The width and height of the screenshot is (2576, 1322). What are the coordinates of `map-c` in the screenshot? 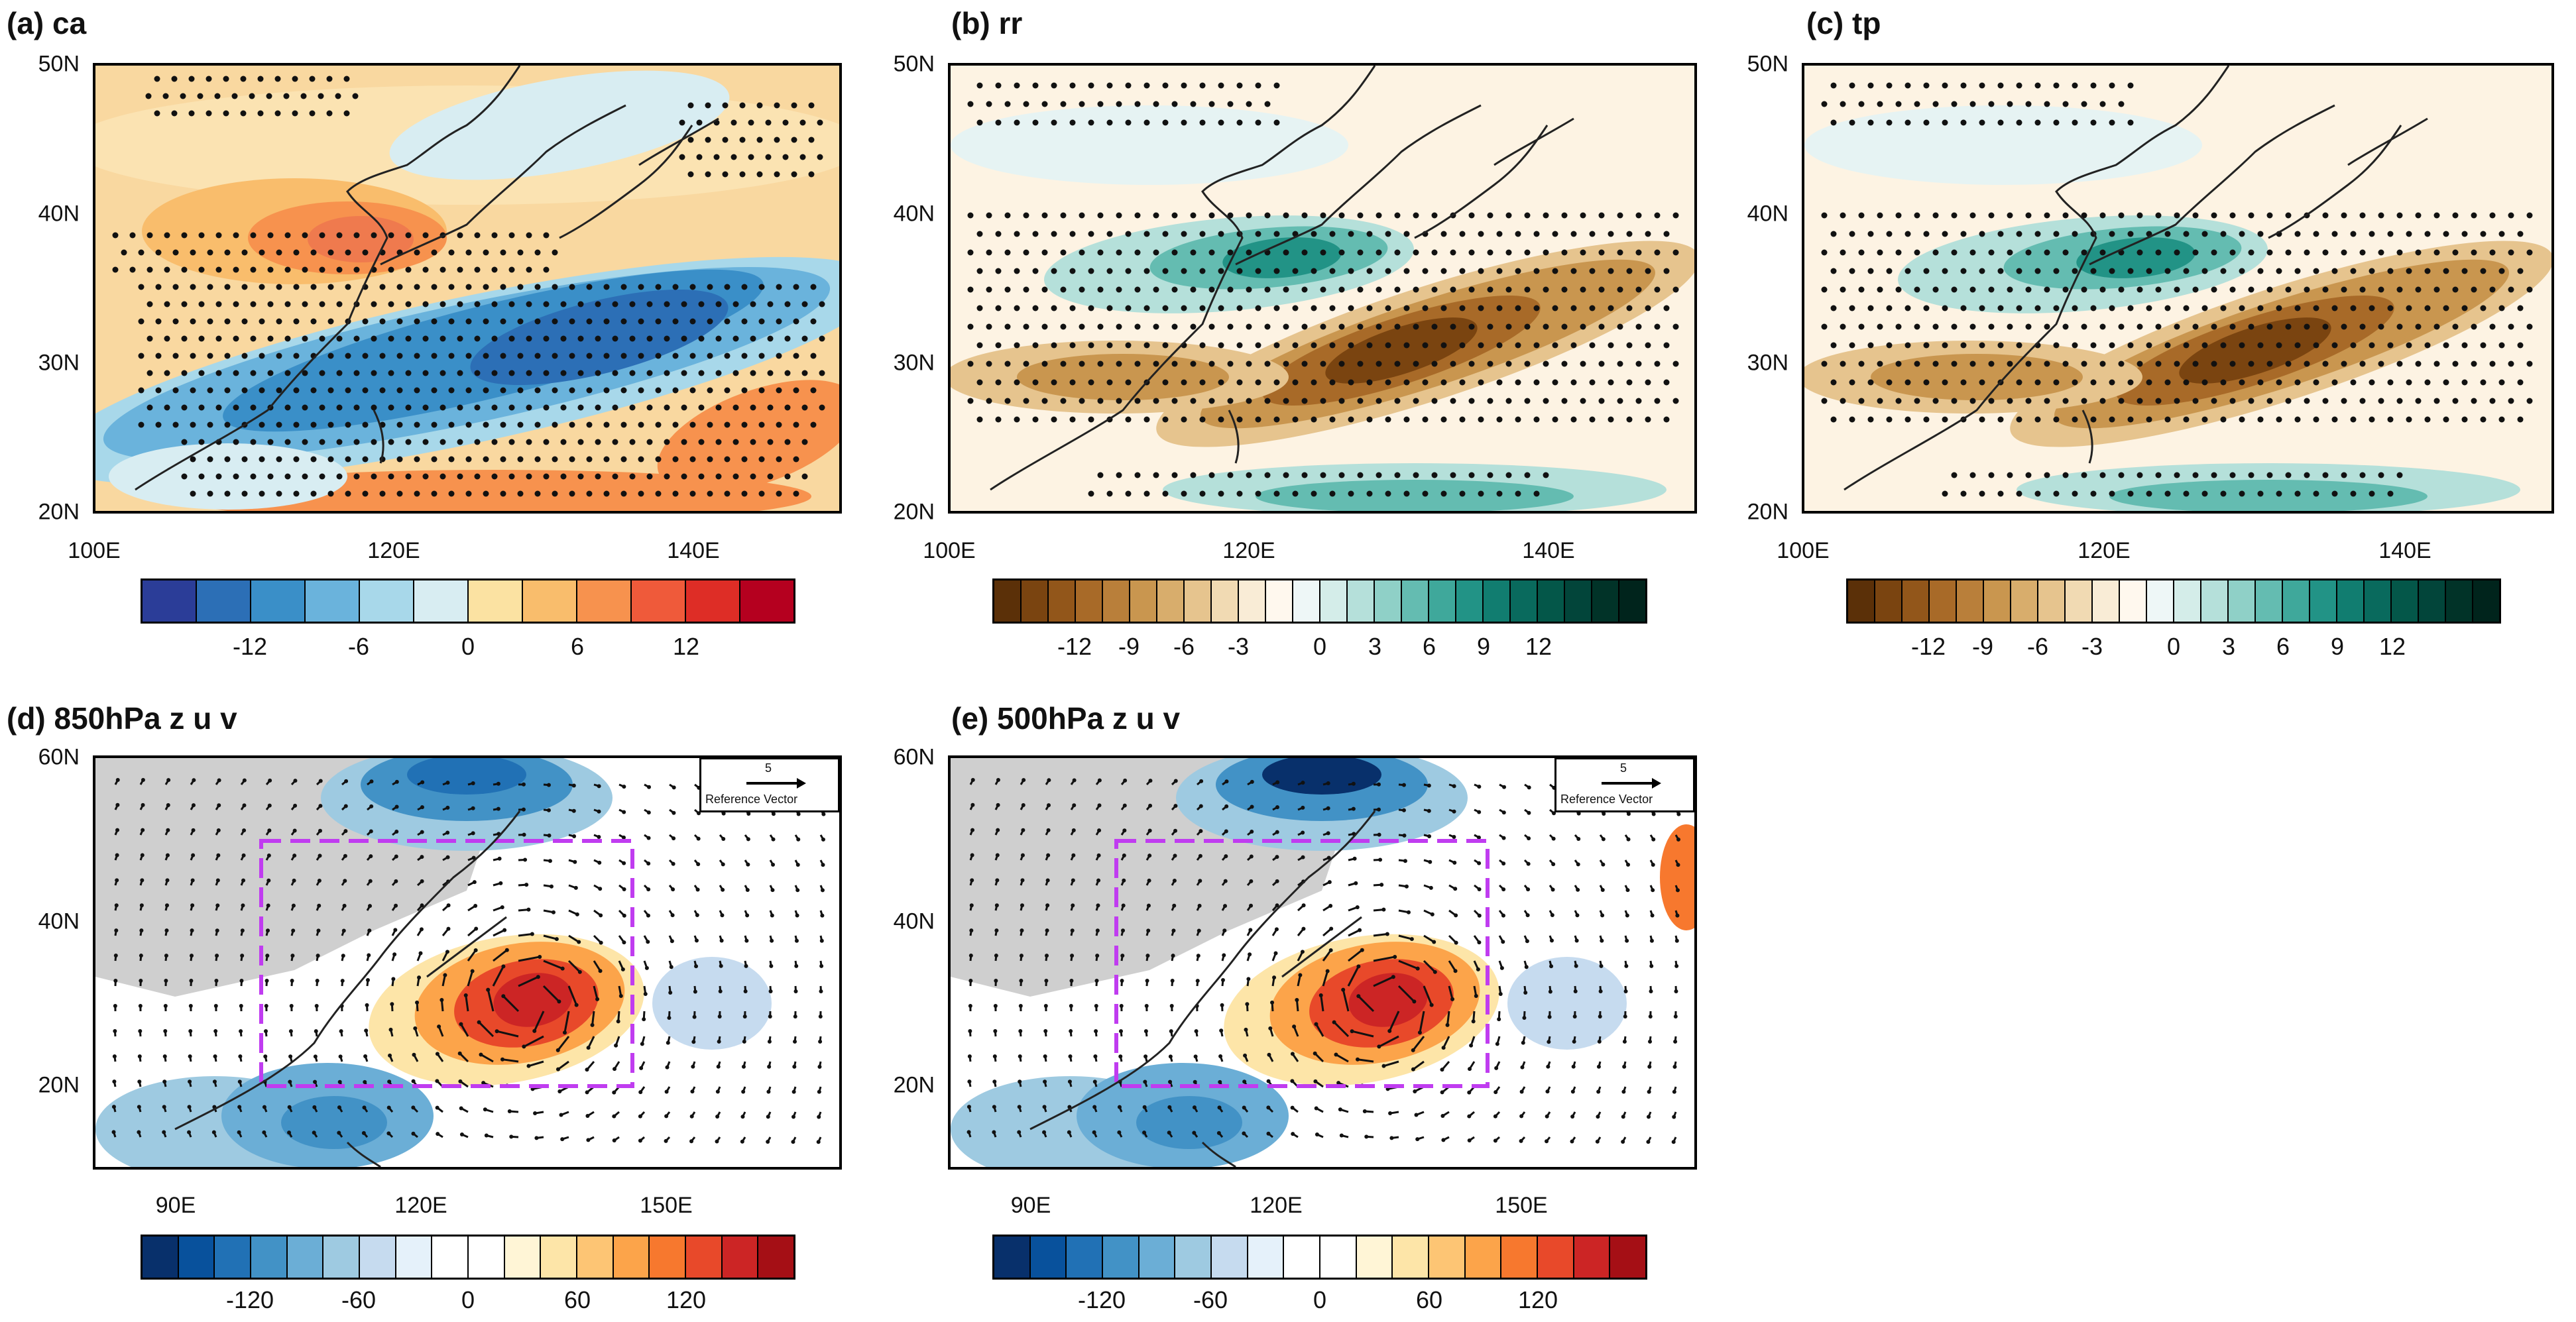 It's located at (2178, 288).